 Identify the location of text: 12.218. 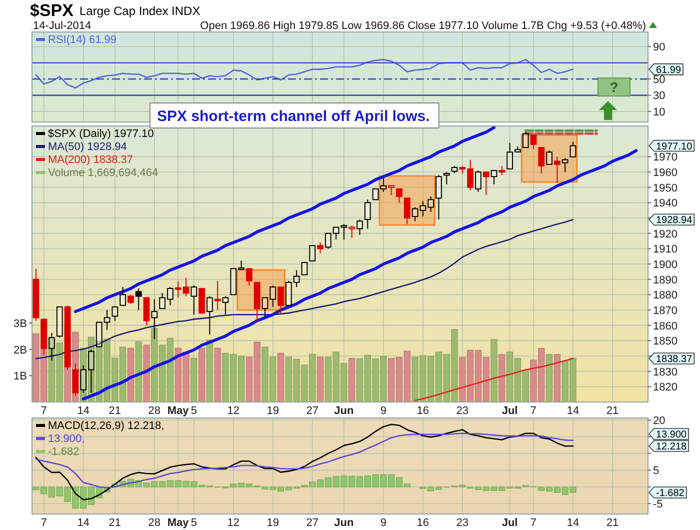
(672, 447).